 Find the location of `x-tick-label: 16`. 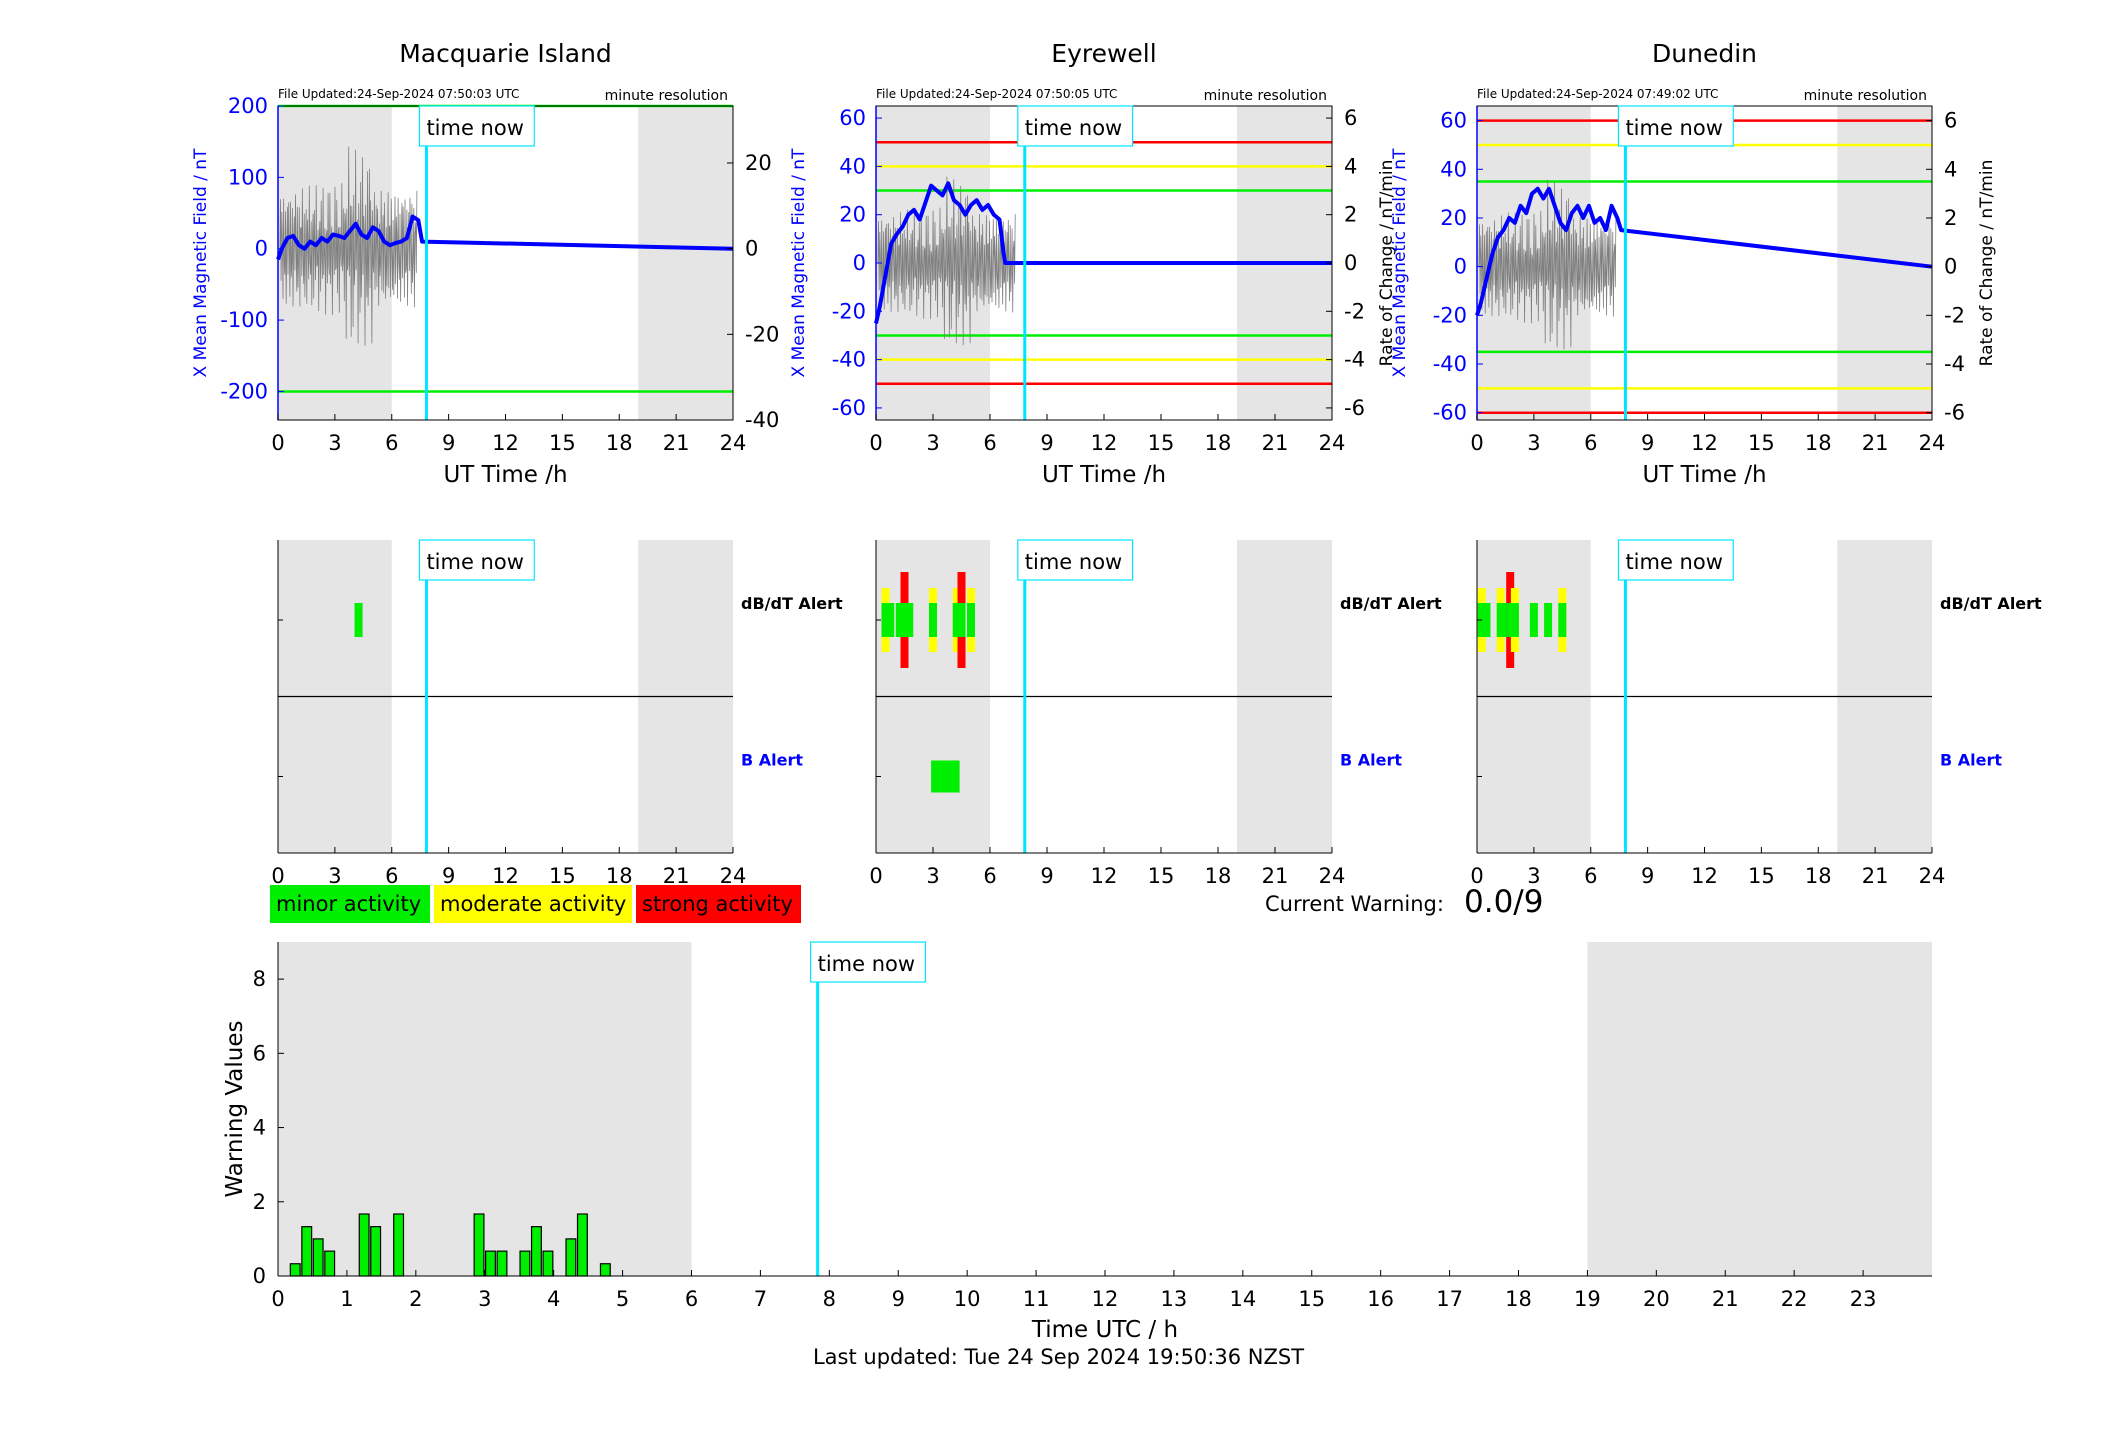

x-tick-label: 16 is located at coordinates (1380, 1299).